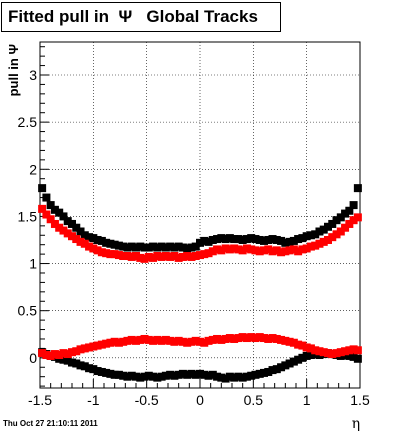  I want to click on y-tick-label: 1.5, so click(28, 216).